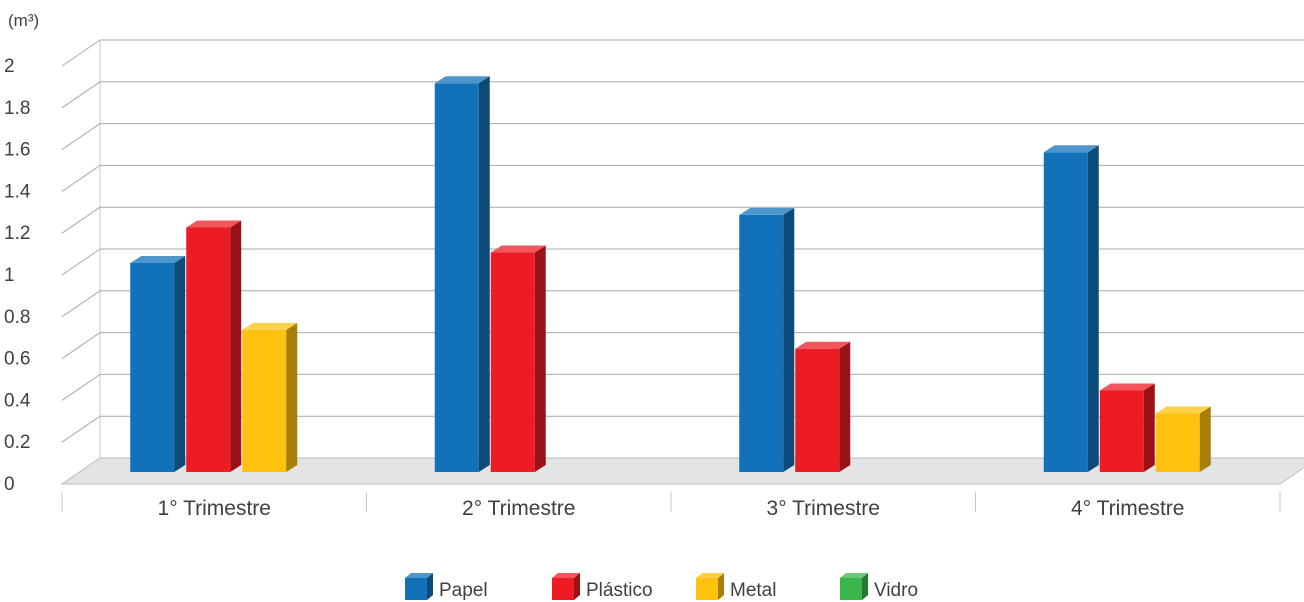  I want to click on x-tick-label: 1° Trimestre, so click(214, 508).